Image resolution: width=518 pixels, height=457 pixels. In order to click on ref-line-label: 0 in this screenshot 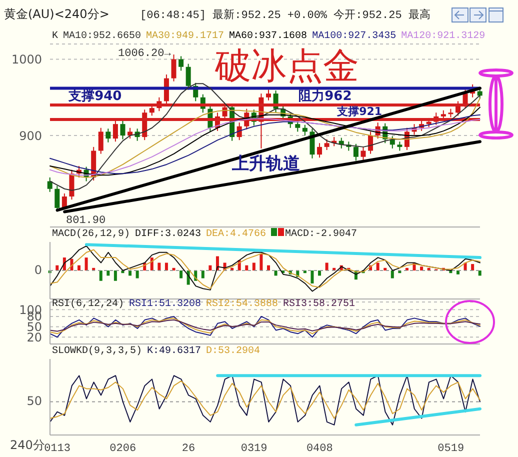, I will do `click(37, 269)`.